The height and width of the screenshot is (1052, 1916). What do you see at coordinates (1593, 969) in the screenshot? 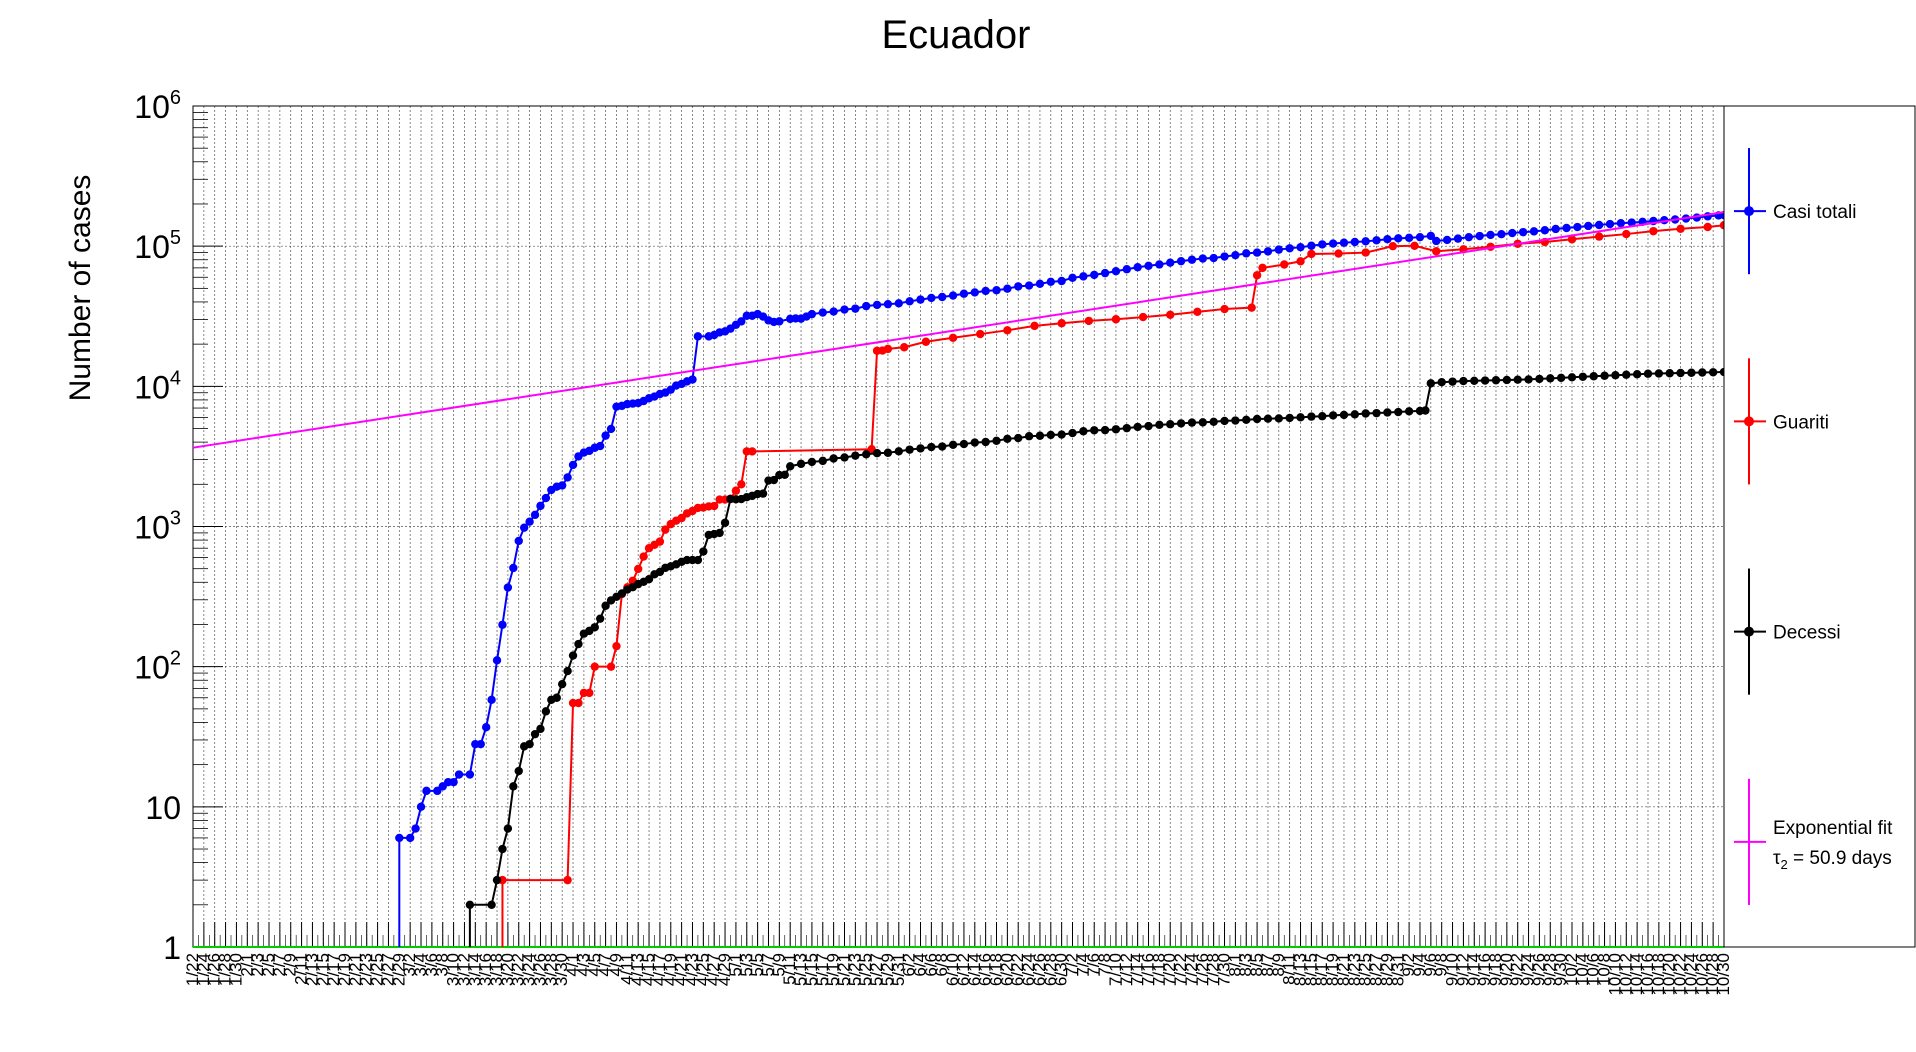
I see `x-tick-label: 10/6` at bounding box center [1593, 969].